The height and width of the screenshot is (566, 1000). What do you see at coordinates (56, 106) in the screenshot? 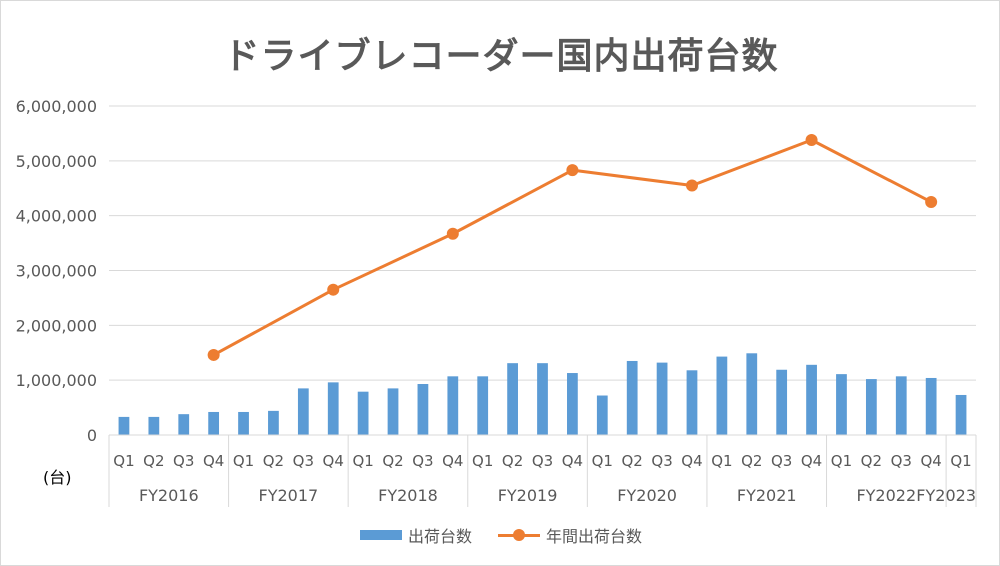
I see `y-tick-label: 6,000,000` at bounding box center [56, 106].